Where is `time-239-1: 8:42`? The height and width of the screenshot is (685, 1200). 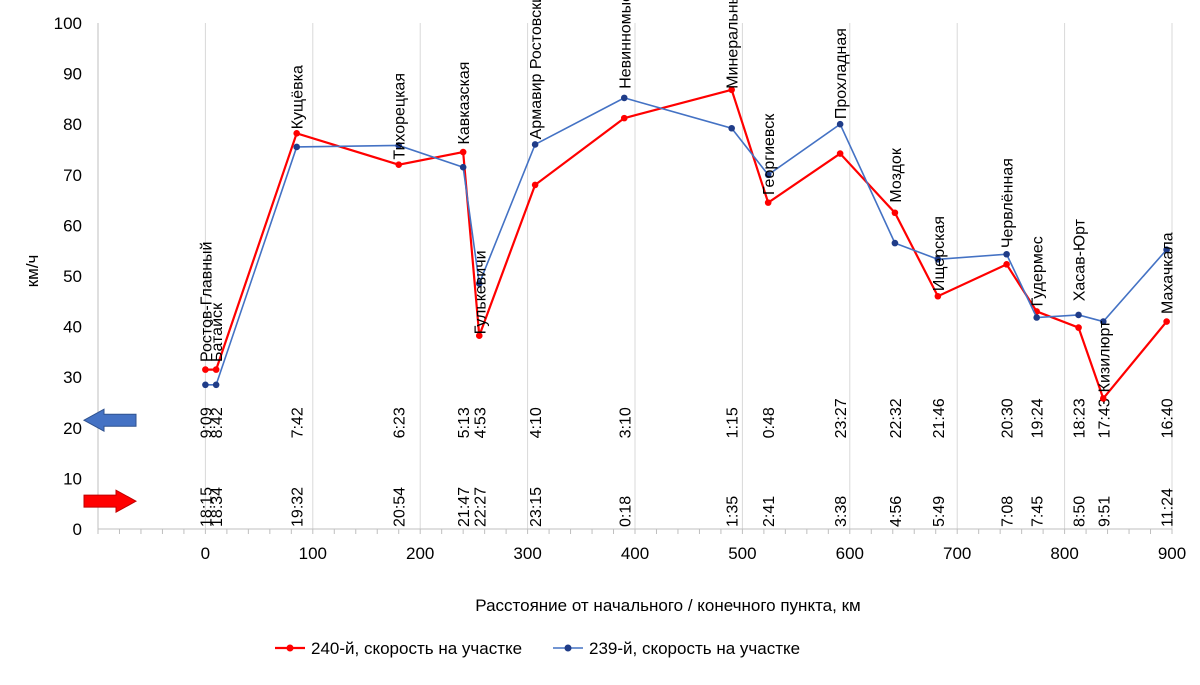
time-239-1: 8:42 is located at coordinates (217, 422).